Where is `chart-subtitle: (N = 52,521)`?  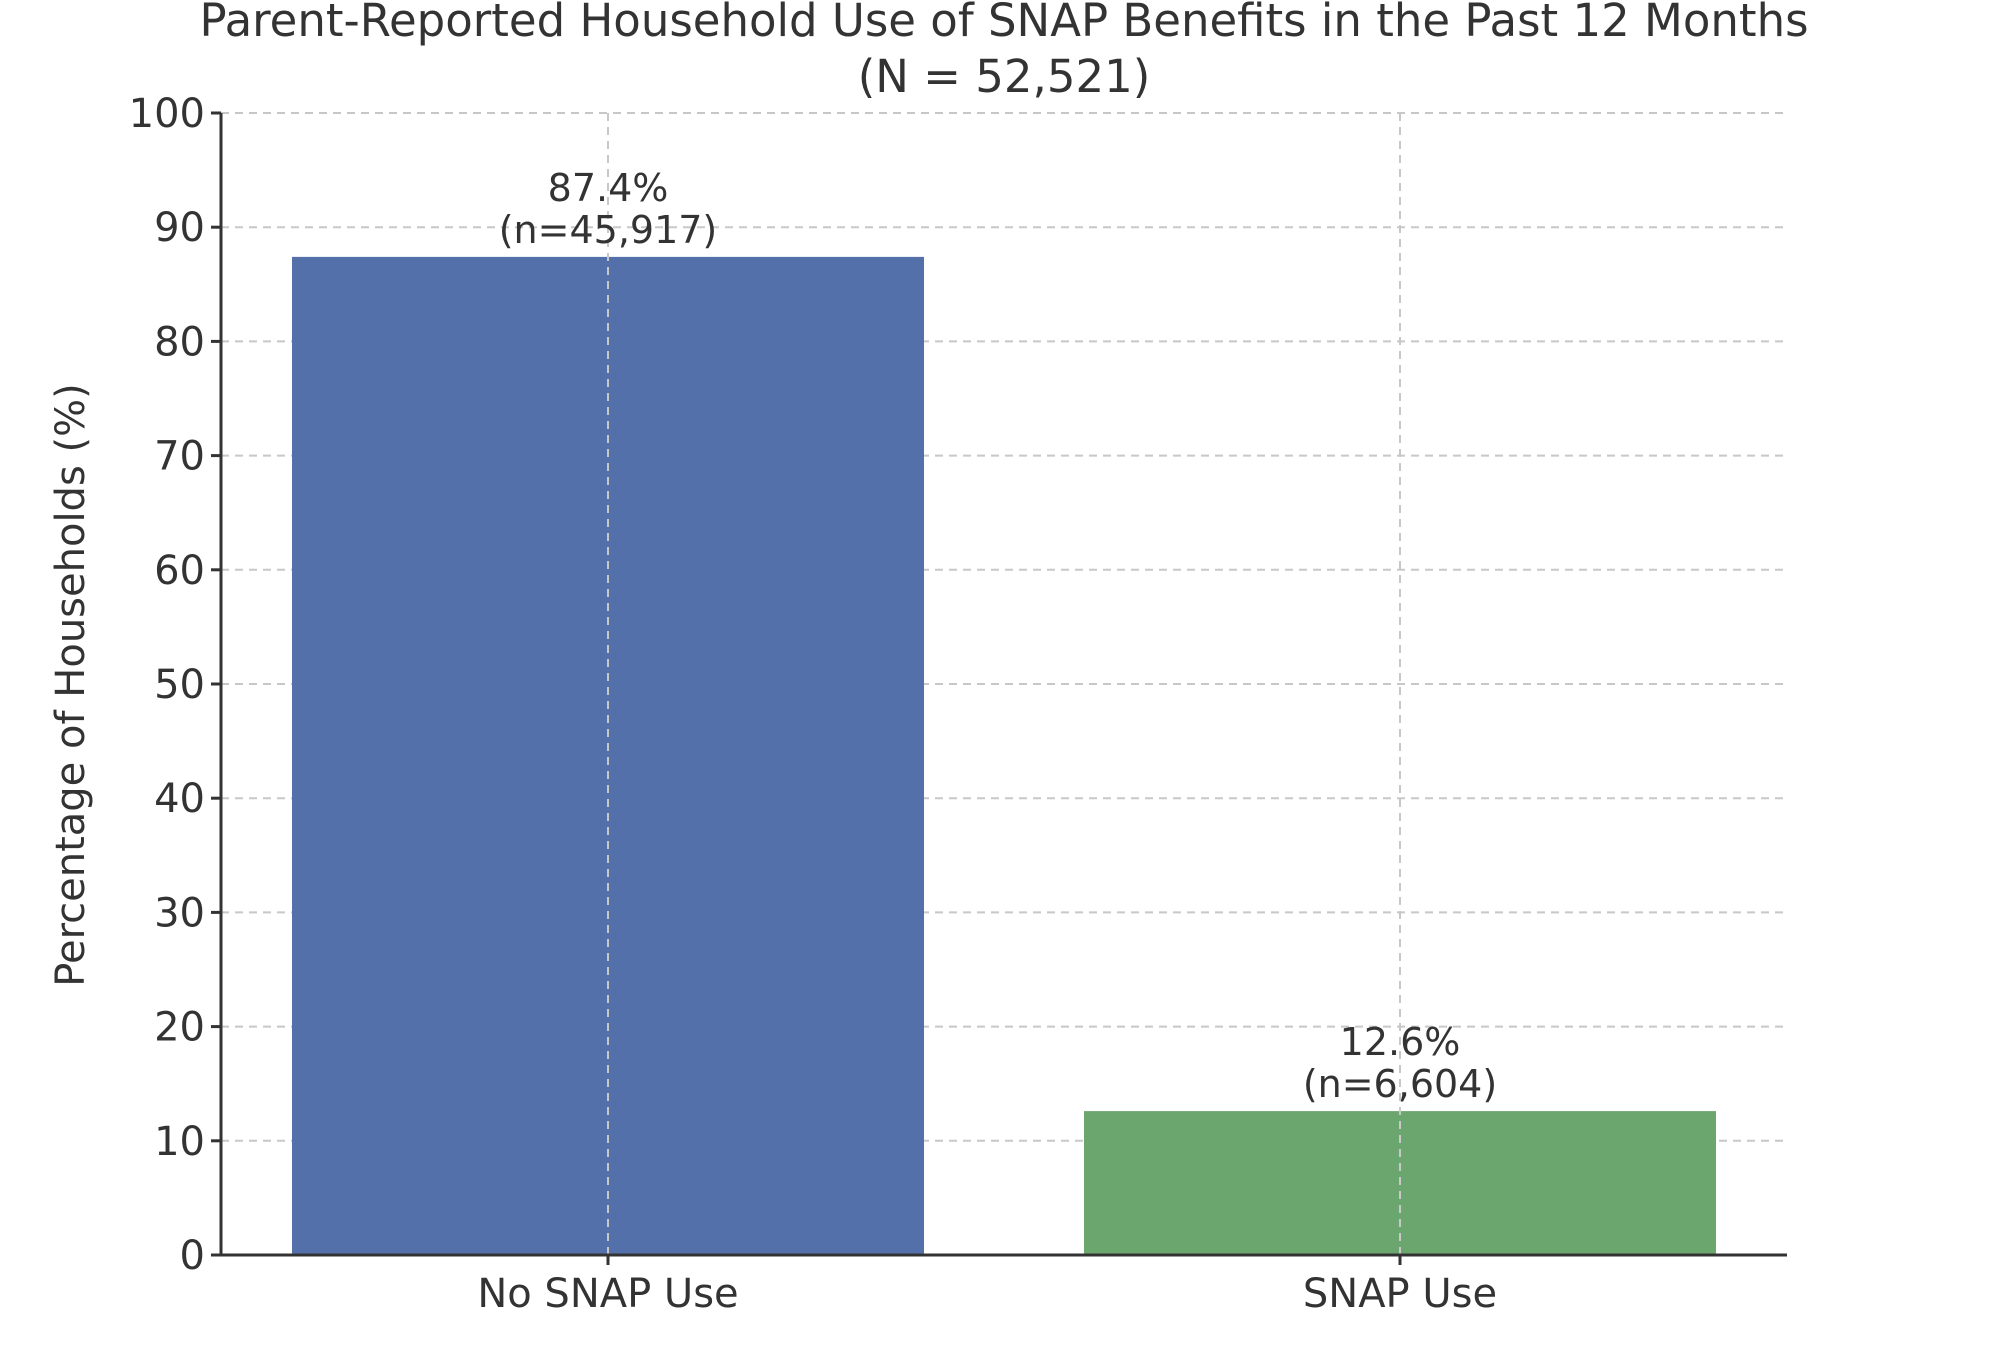 chart-subtitle: (N = 52,521) is located at coordinates (1004, 76).